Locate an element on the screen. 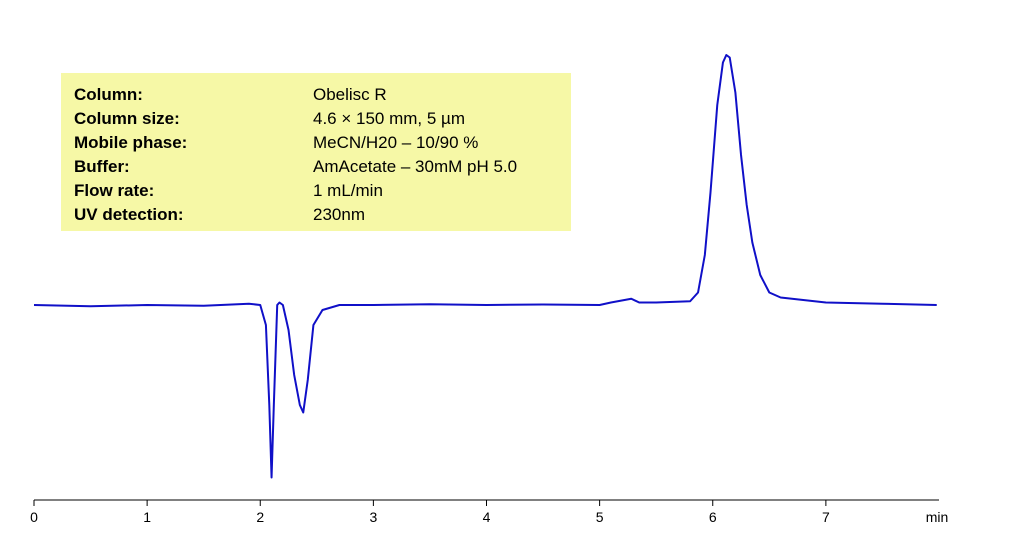  info-box is located at coordinates (316, 152).